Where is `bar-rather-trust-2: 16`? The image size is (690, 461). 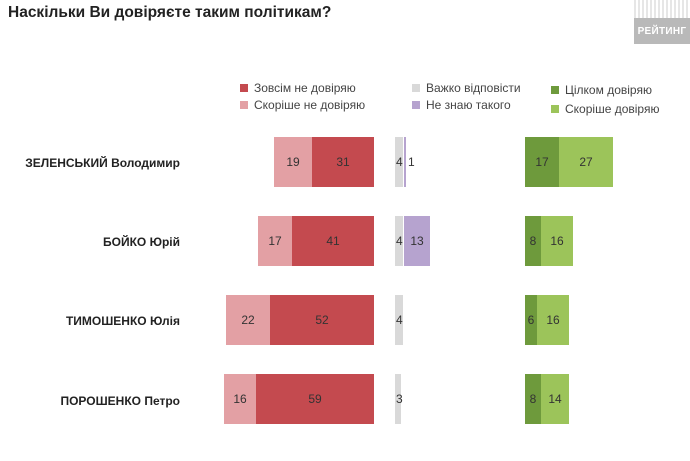
bar-rather-trust-2: 16 is located at coordinates (553, 320).